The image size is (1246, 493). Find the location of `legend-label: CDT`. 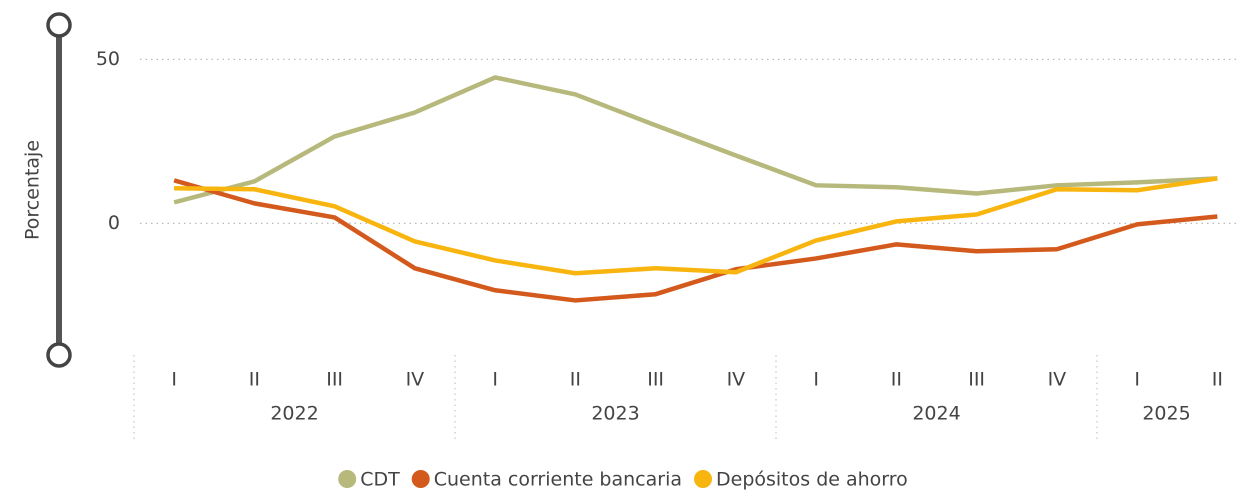

legend-label: CDT is located at coordinates (380, 480).